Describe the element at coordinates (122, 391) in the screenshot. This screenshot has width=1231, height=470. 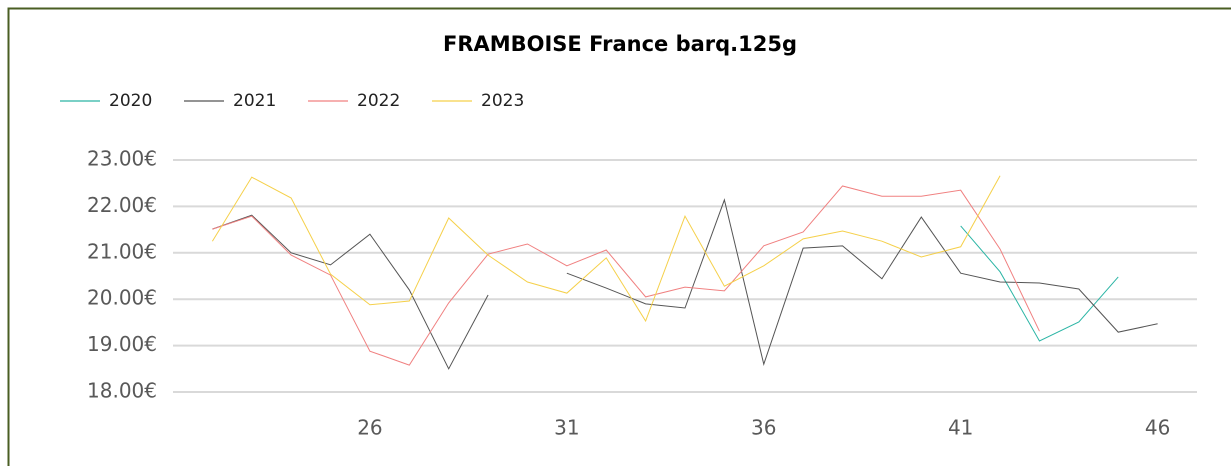
I see `y-tick-label: 18.00€` at that location.